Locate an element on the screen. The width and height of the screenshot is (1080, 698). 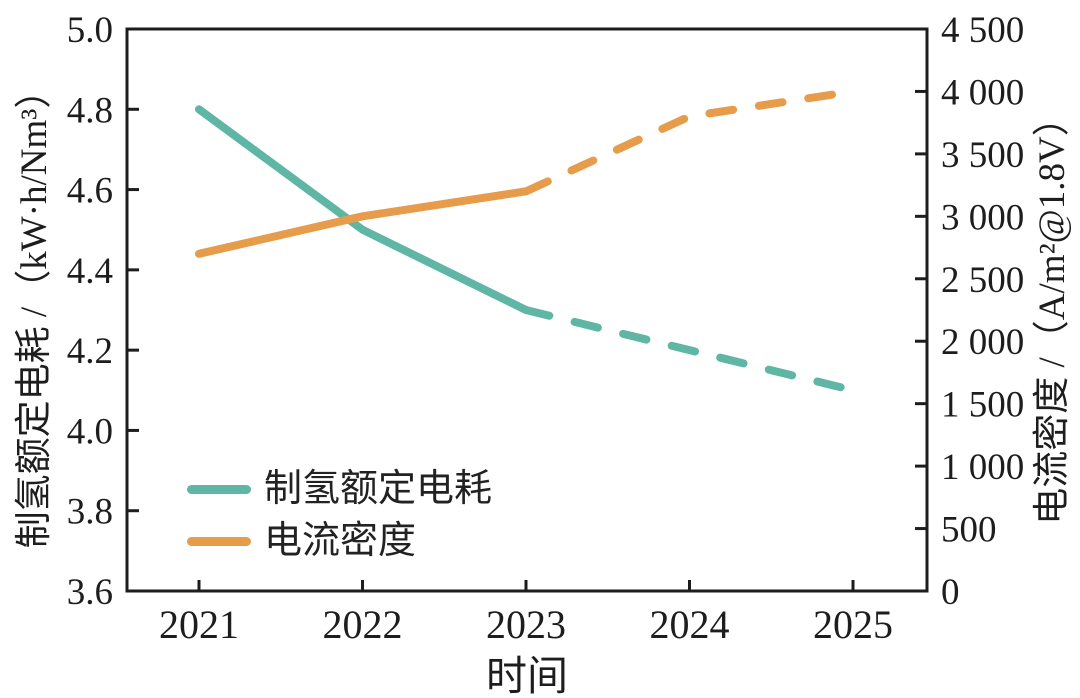
legend-label-current-density: 电流密度 is located at coordinates (340, 541).